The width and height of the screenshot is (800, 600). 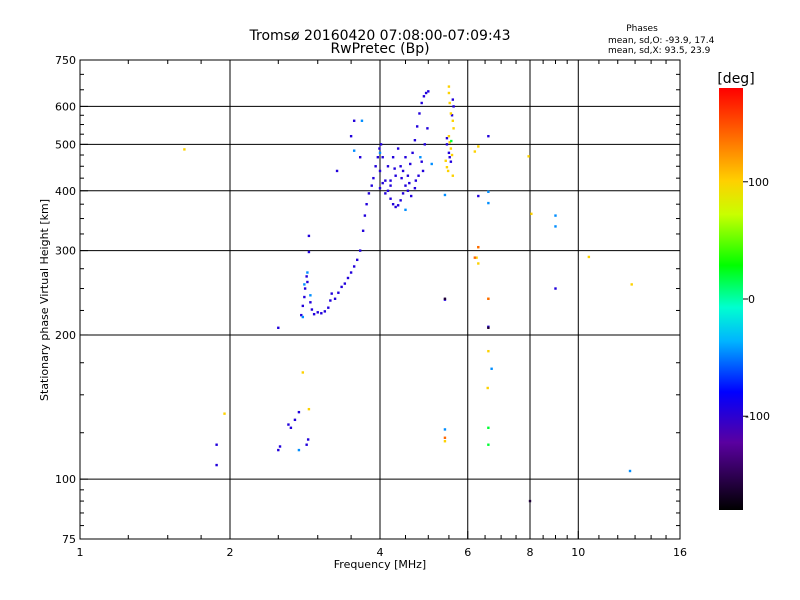 I want to click on colorbar-tick-label: -100, so click(x=757, y=416).